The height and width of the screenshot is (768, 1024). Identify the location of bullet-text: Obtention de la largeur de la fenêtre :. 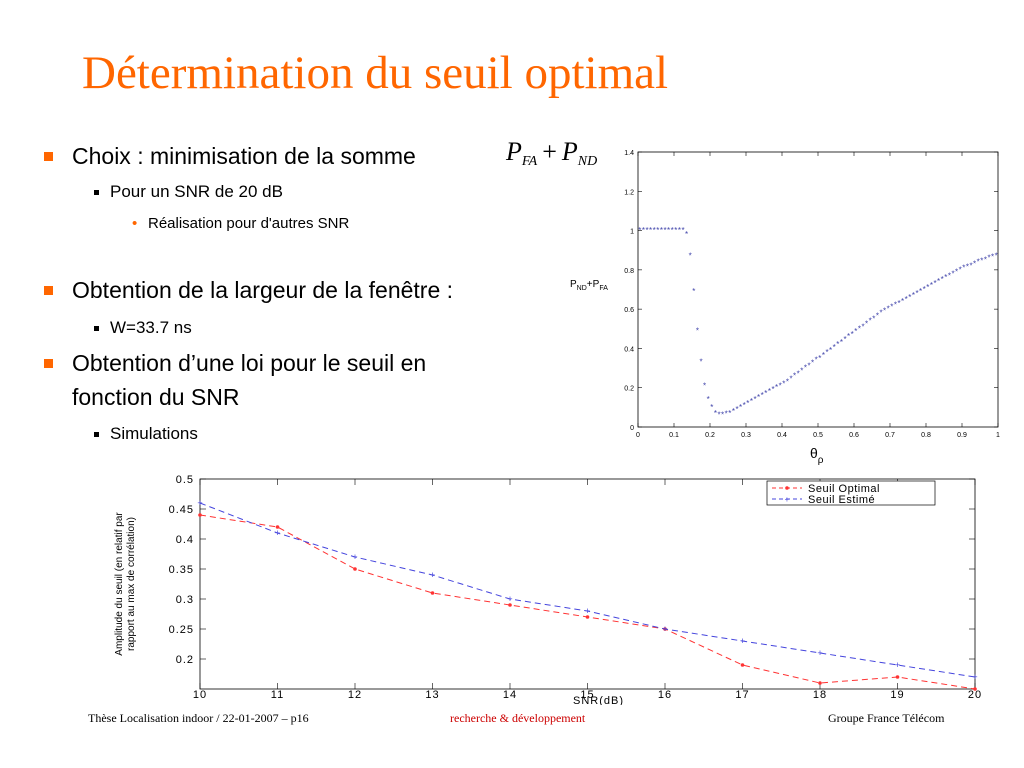
(263, 290).